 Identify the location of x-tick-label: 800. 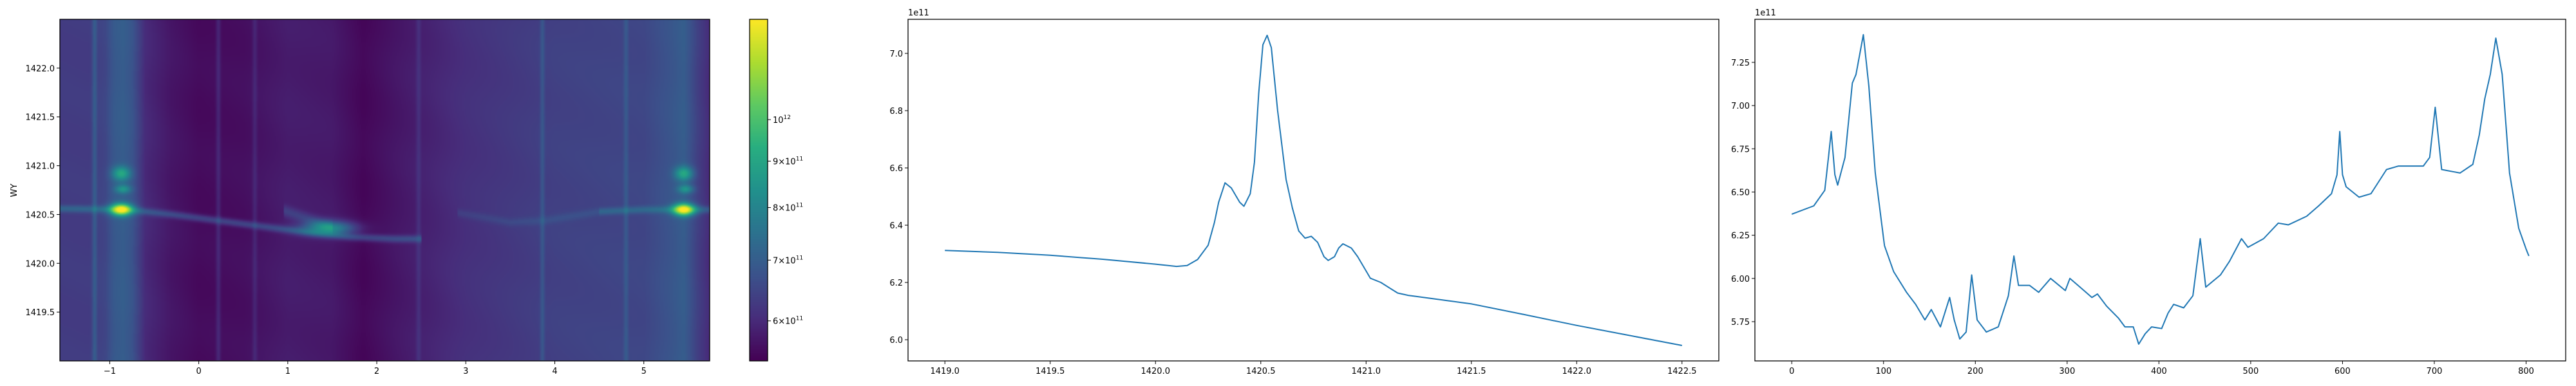
(2526, 371).